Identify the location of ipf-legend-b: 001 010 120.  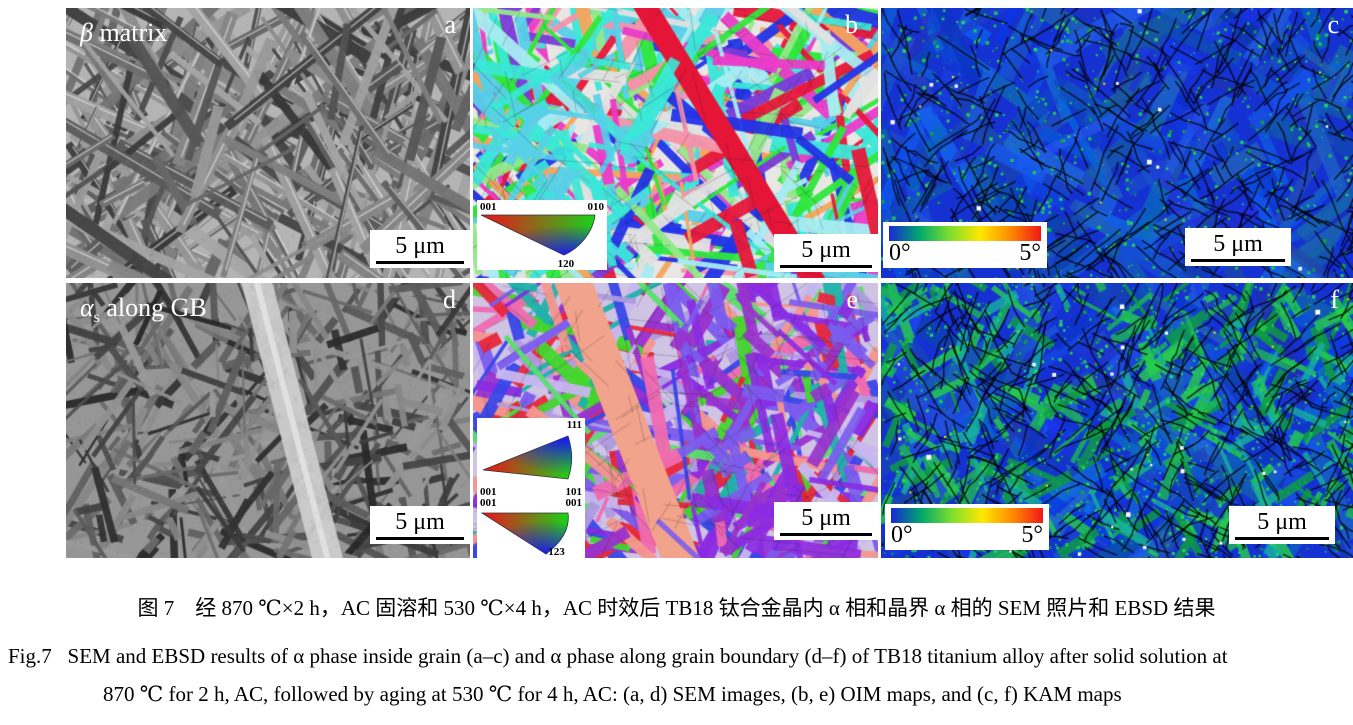
(542, 235).